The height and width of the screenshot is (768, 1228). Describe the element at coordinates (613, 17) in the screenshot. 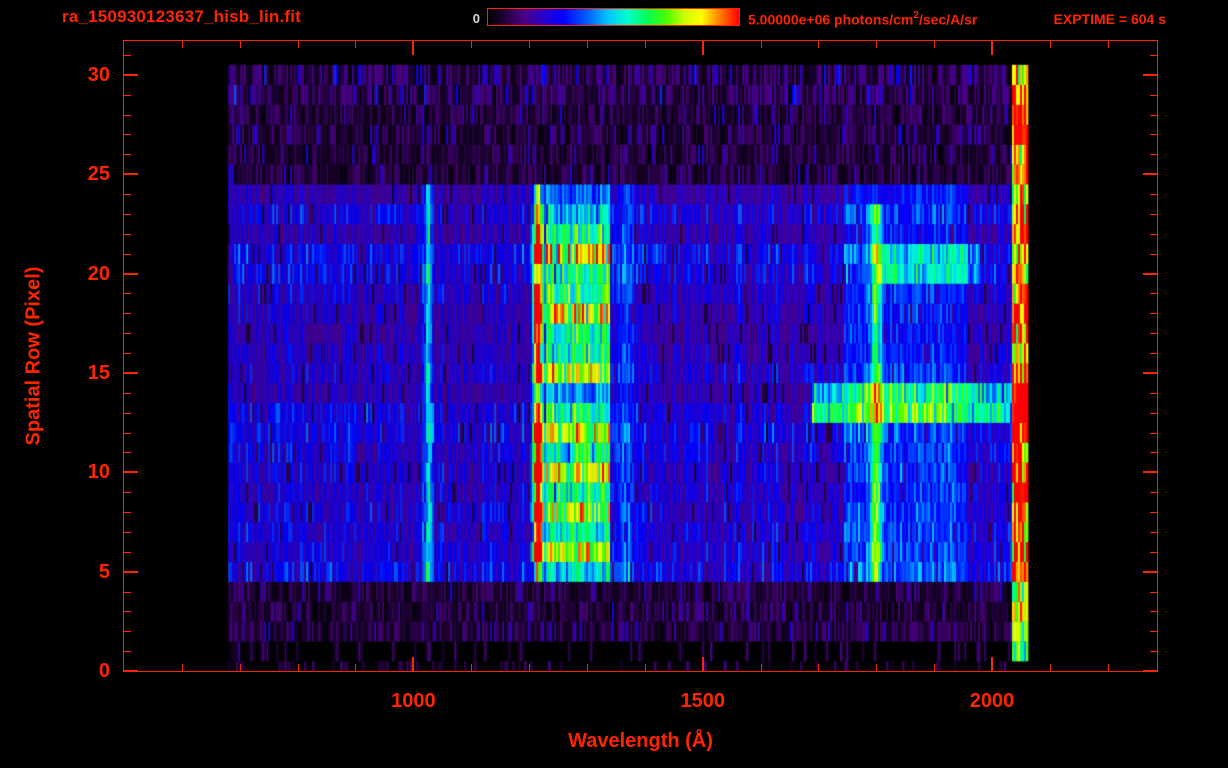

I see `colorbar` at that location.